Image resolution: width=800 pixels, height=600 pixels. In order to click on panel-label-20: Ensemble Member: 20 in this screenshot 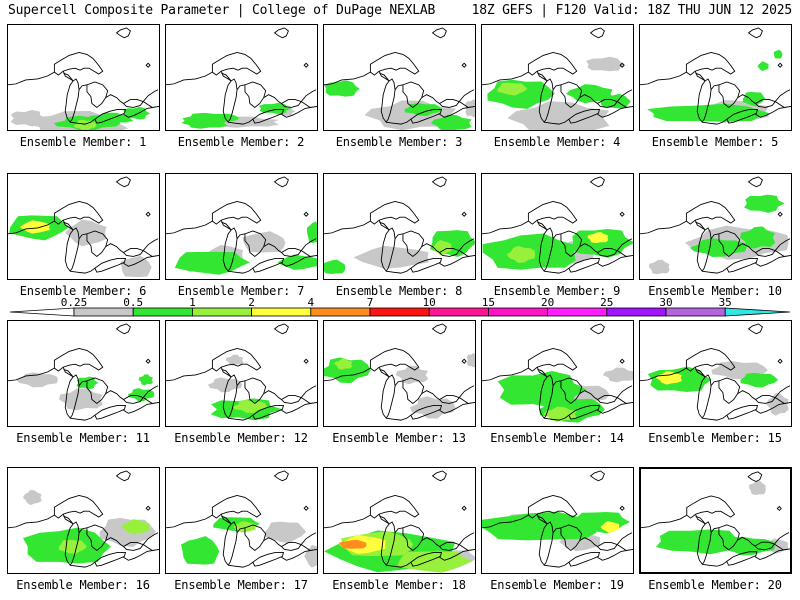, I will do `click(715, 585)`.